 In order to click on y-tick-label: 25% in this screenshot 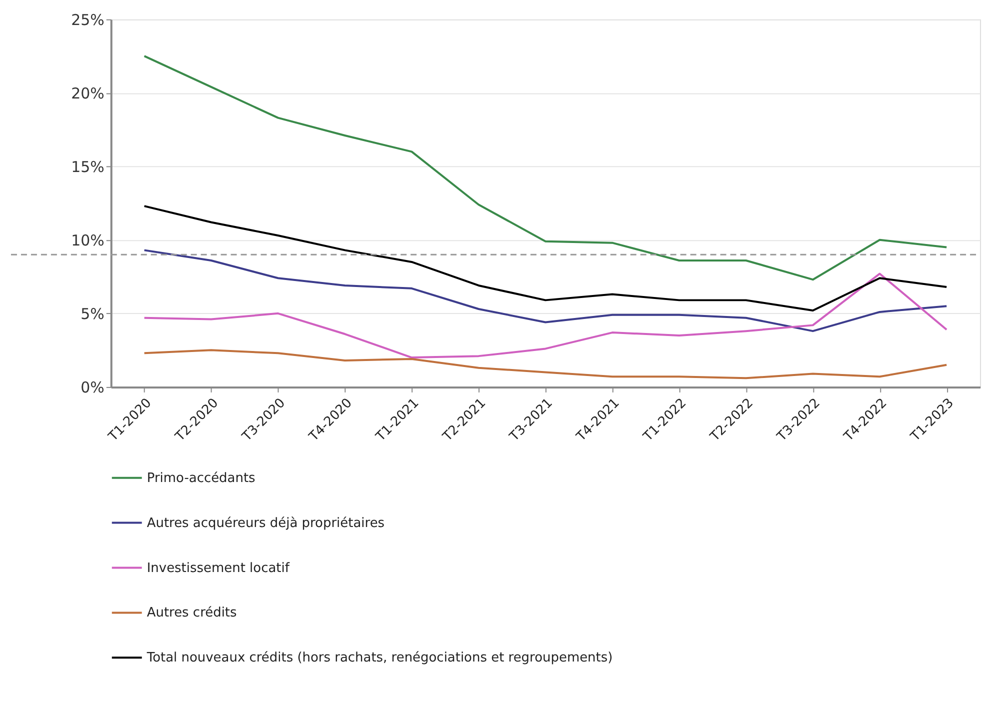, I will do `click(87, 19)`.